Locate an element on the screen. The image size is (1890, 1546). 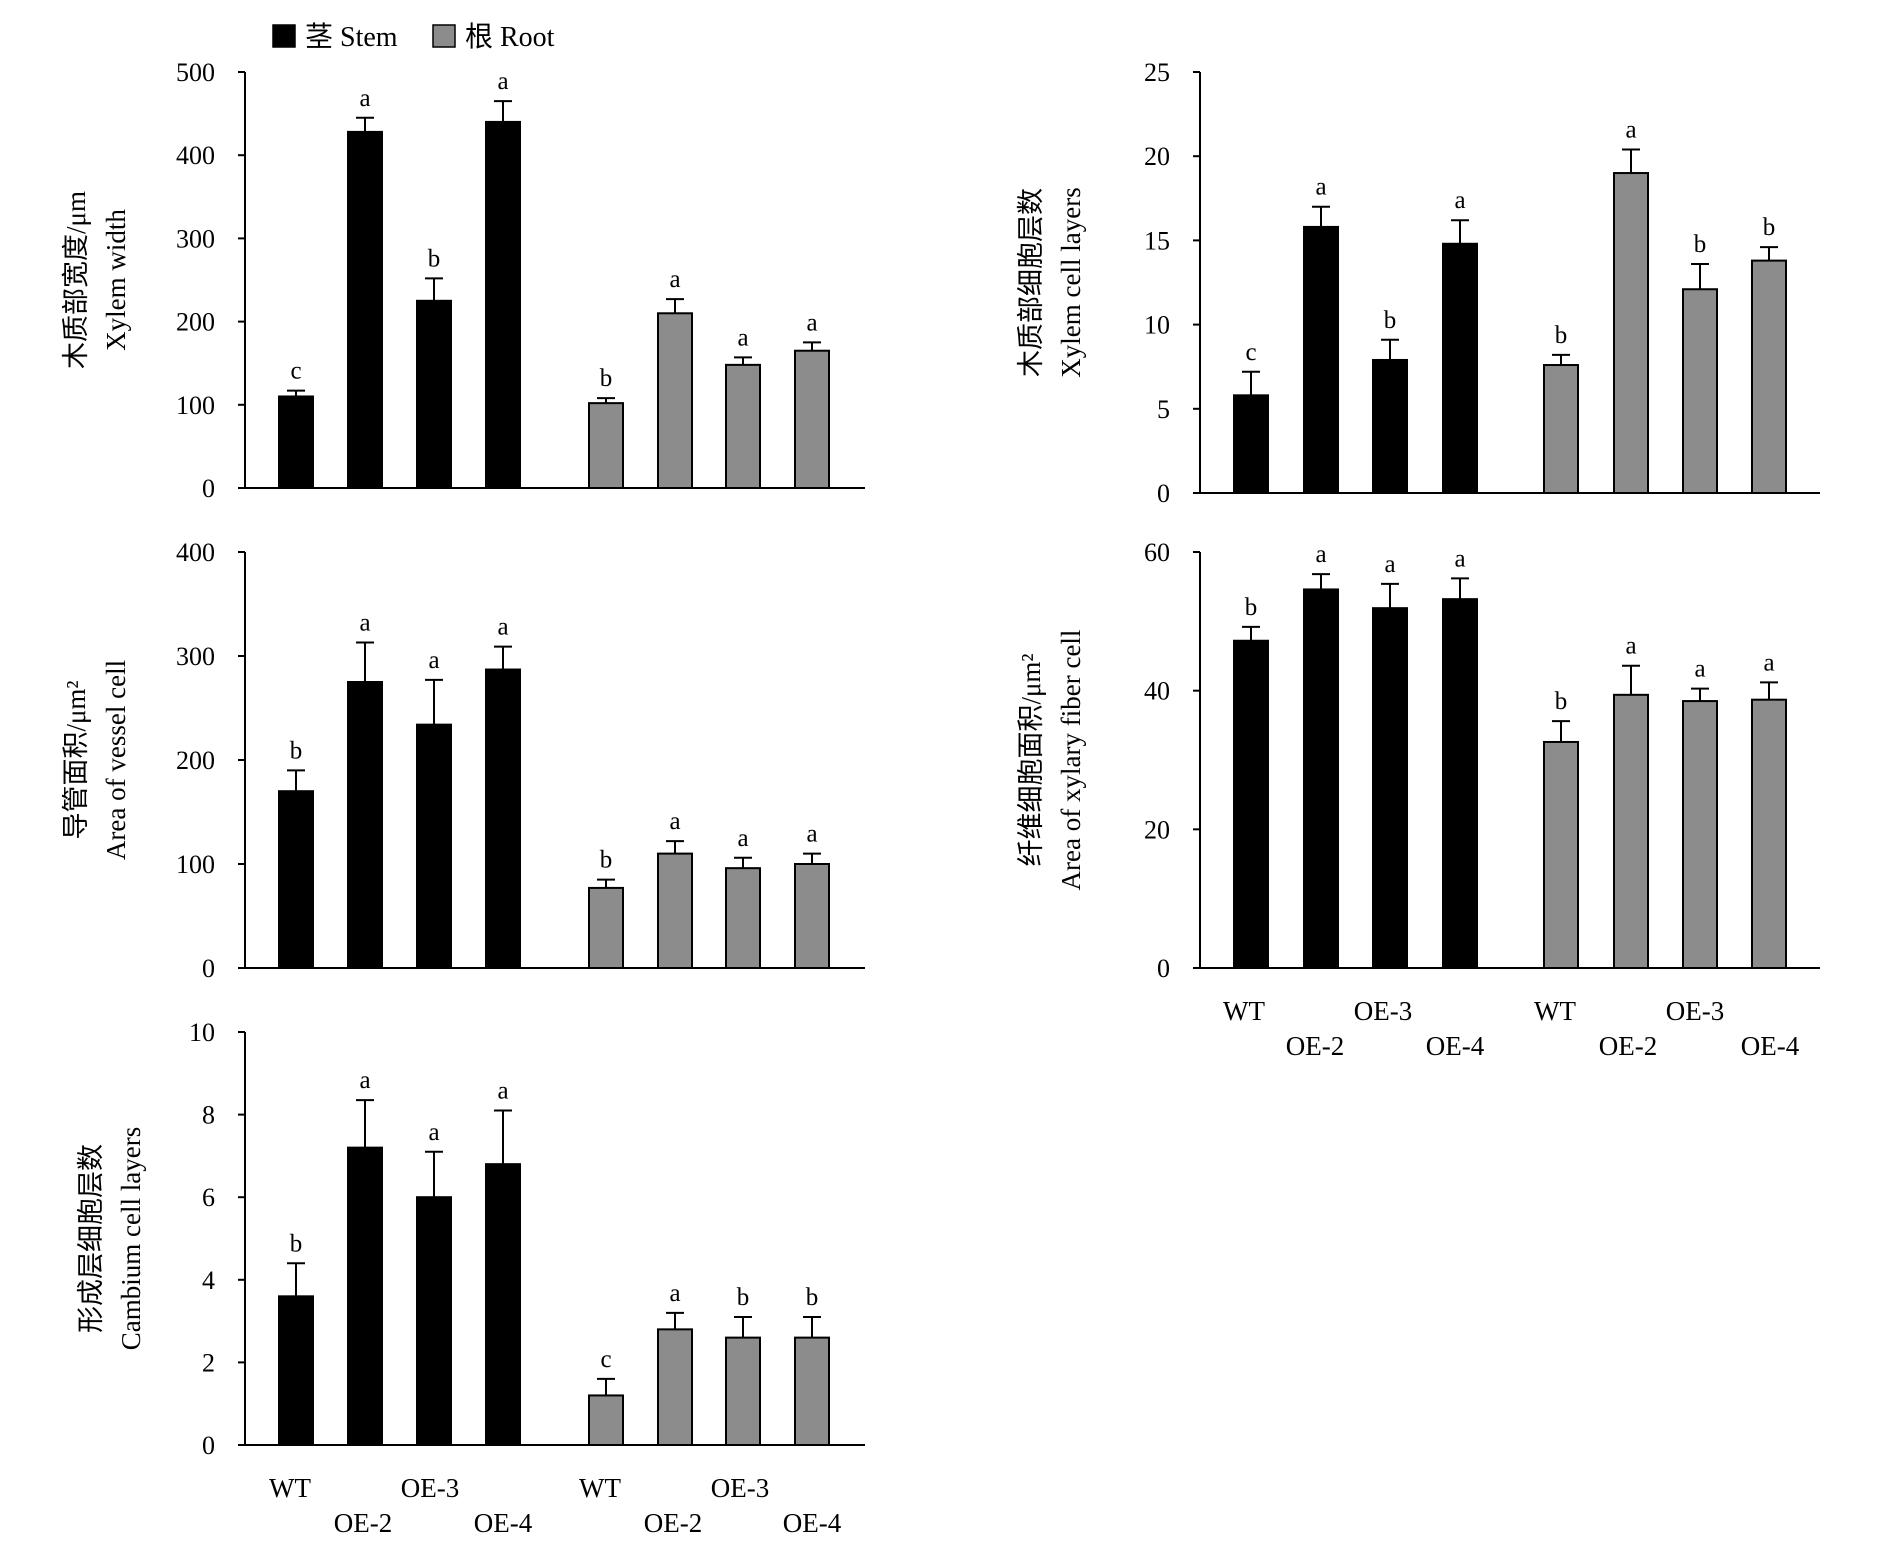
x-labels-right: WT OE-2 OE-3 OE-4 WT OE-2 OE-3 OE-4 is located at coordinates (1511, 1028).